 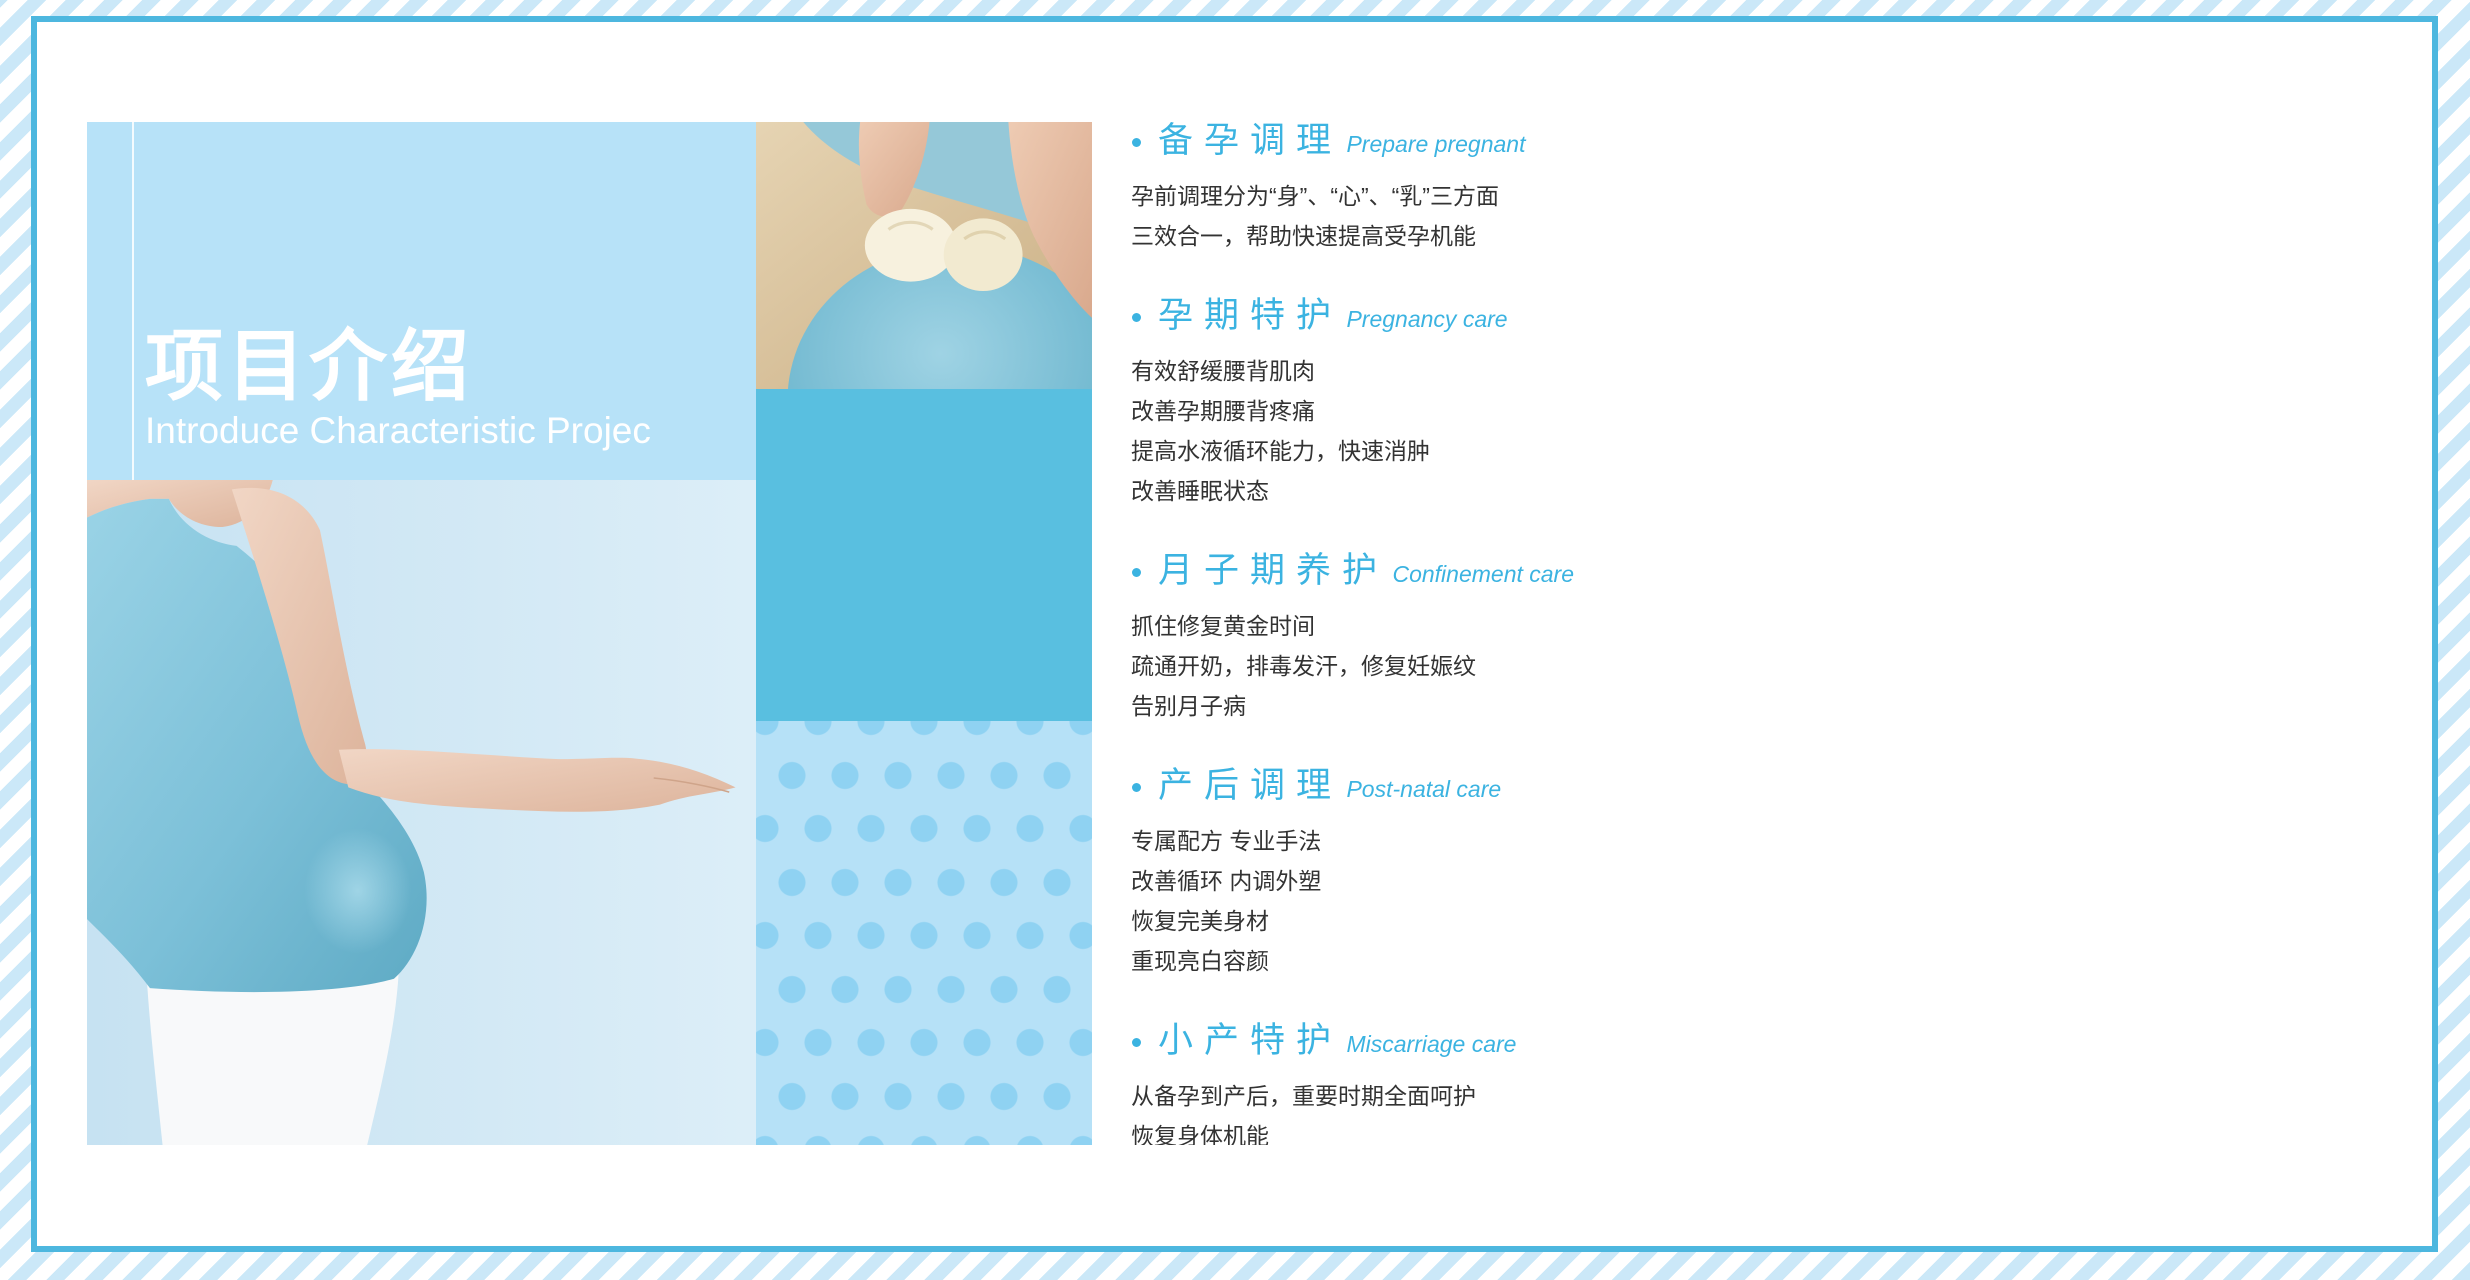 I want to click on polka-dot-pattern, so click(x=924, y=933).